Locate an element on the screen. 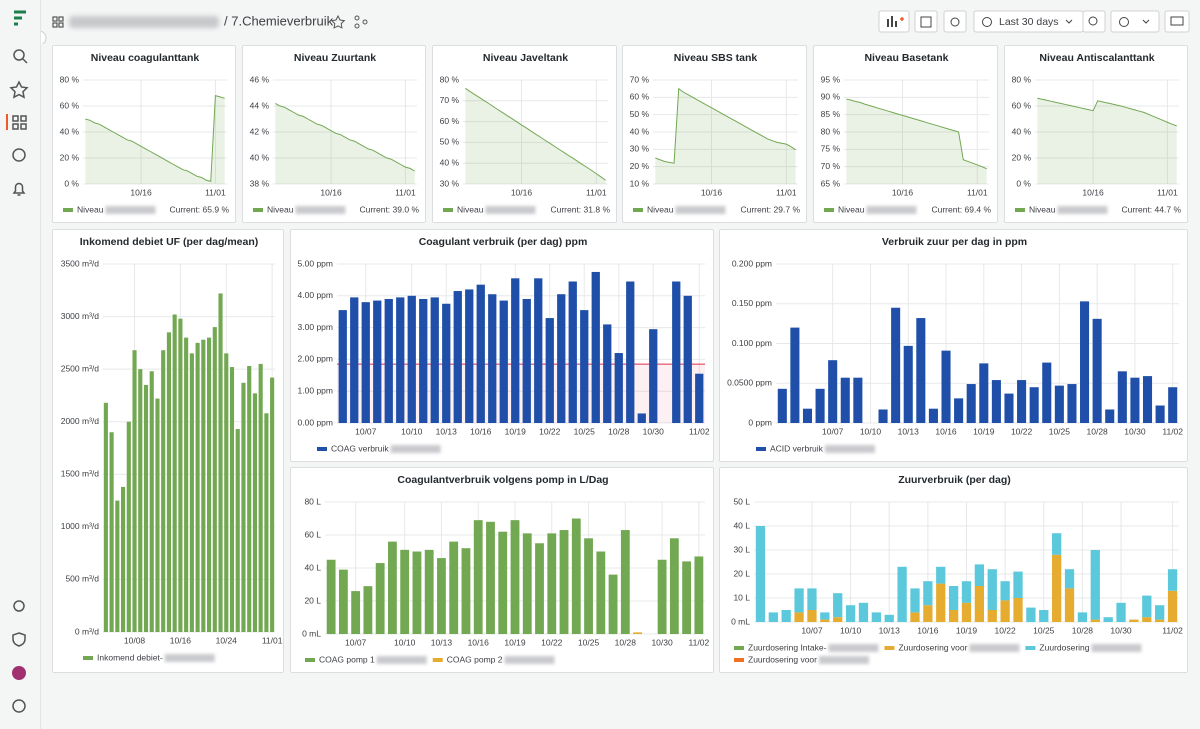 This screenshot has height=729, width=1200. x-tick-label: 10/10 is located at coordinates (405, 642).